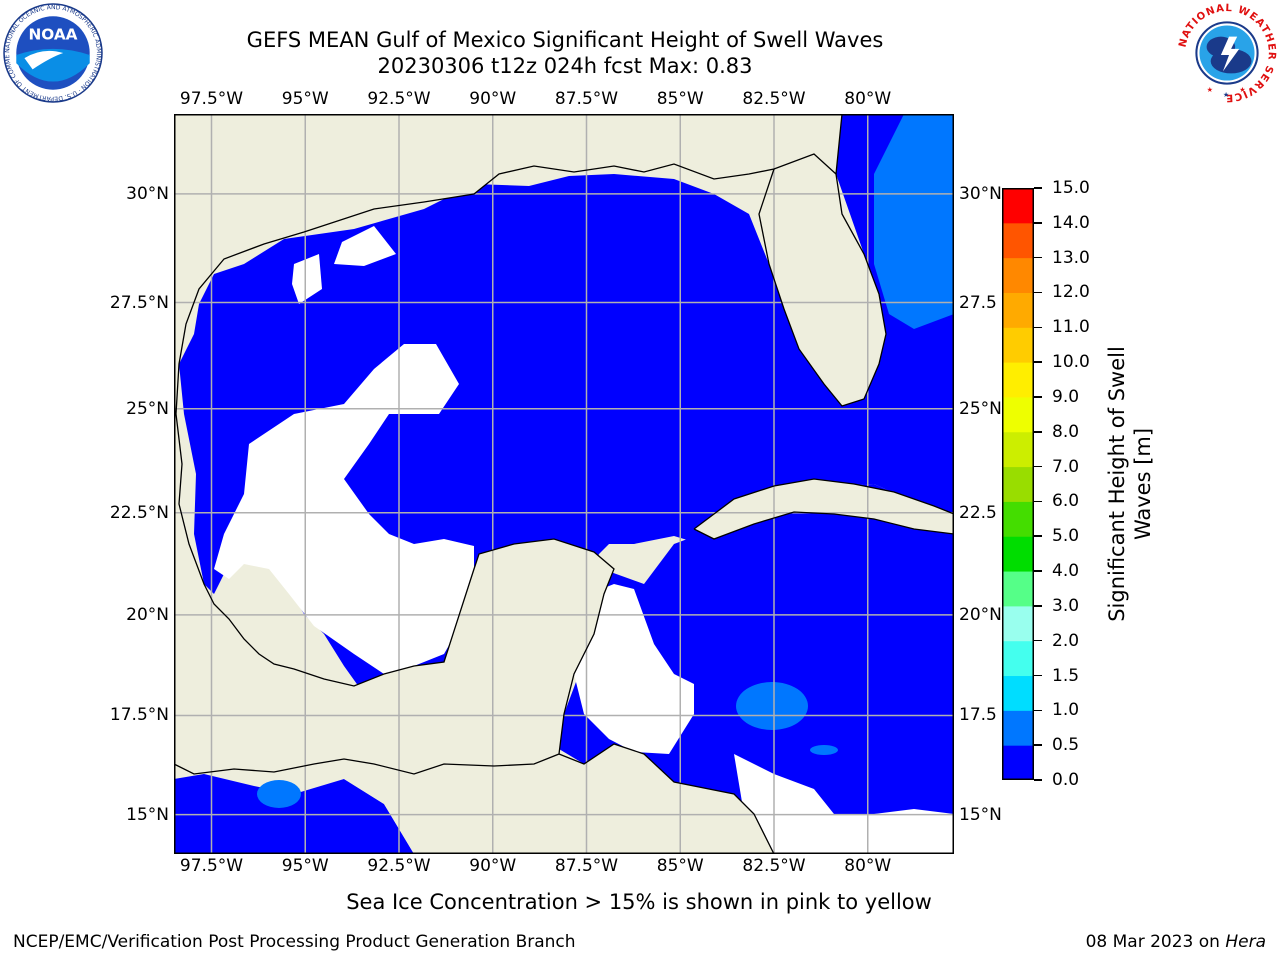  I want to click on latitude-tick-label: 27.5, so click(978, 302).